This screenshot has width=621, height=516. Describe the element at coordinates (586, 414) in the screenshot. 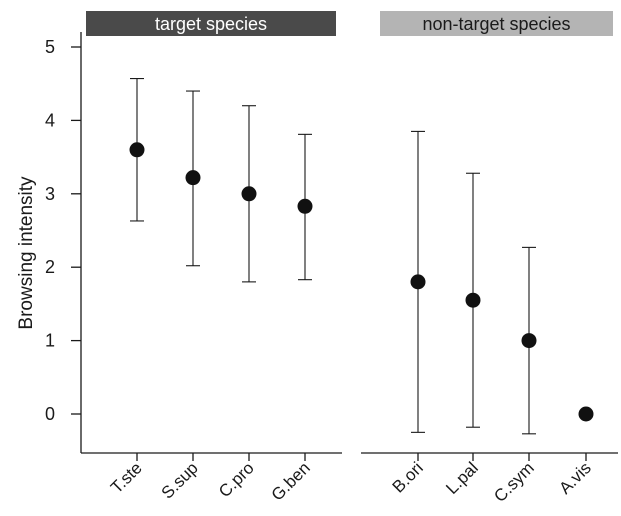

I see `data-point-A.vis` at that location.